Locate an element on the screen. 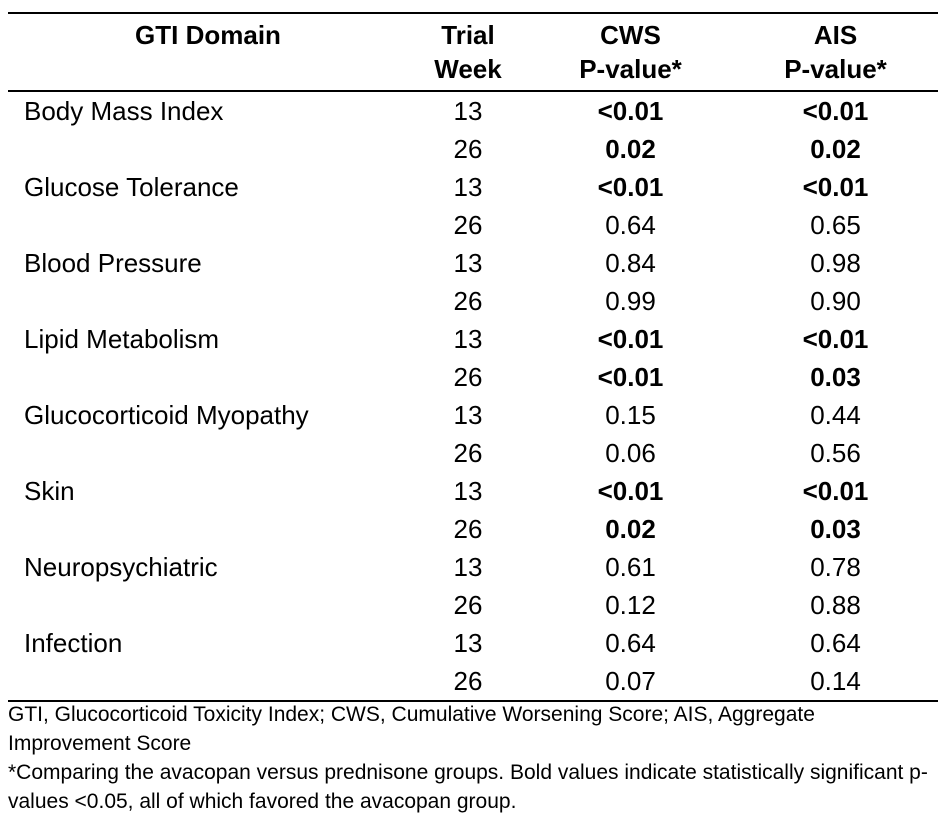 The image size is (946, 838). cell-cws-pvalue: 0.15 is located at coordinates (630, 415).